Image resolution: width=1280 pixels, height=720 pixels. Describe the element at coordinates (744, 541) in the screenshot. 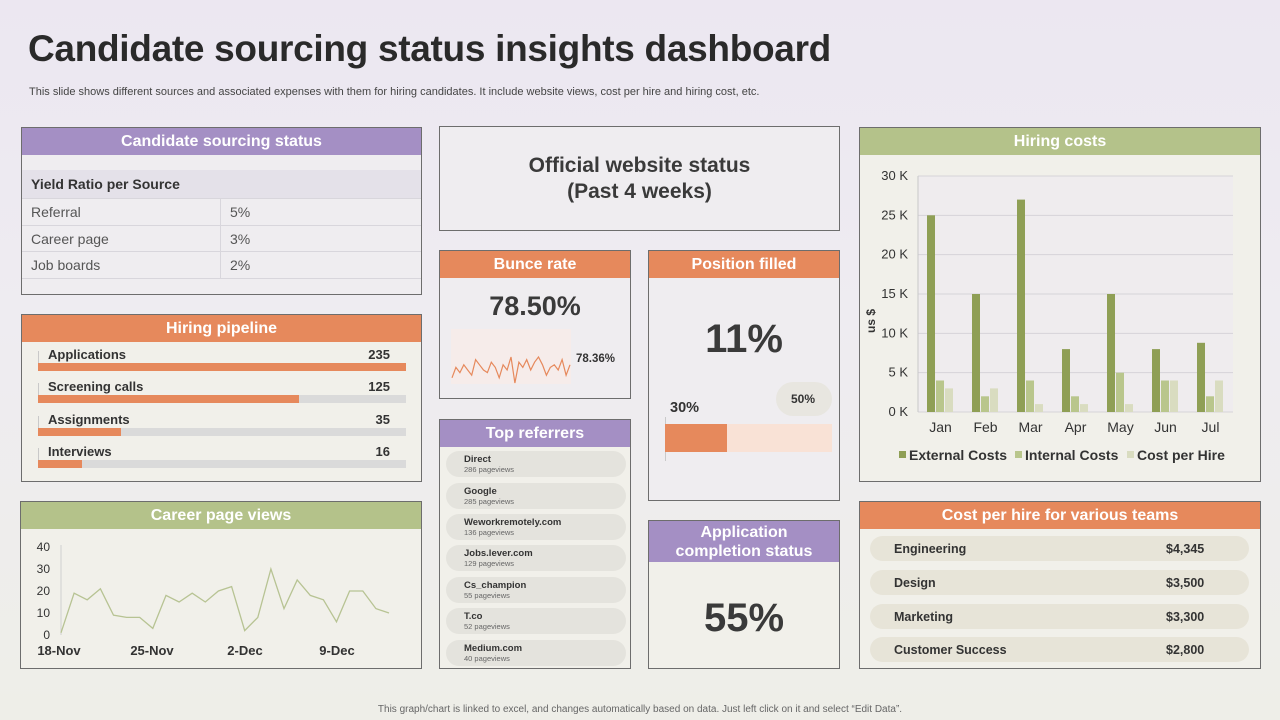

I see `completion-title: Application completion status` at that location.